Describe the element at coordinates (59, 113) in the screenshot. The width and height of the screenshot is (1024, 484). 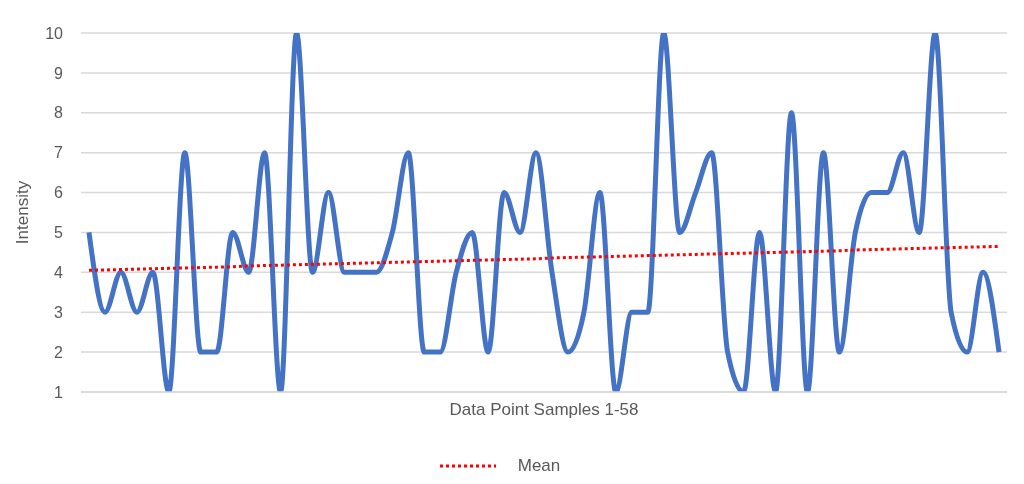
I see `y-tick-label: 8` at that location.